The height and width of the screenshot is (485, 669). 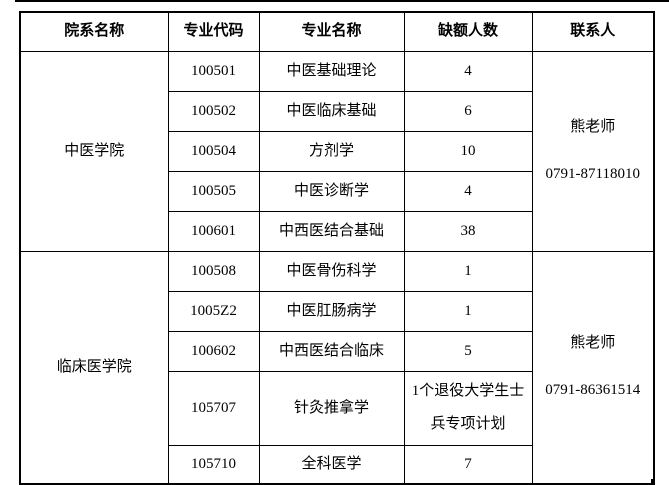 I want to click on header-contact: 联系人, so click(x=593, y=31).